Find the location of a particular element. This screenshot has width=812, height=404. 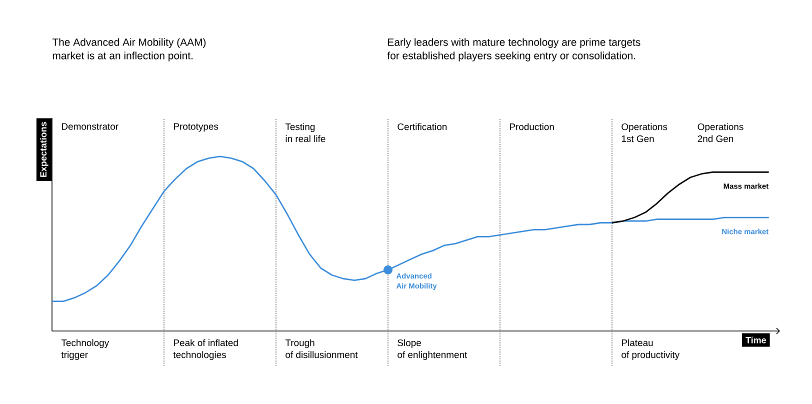

y-axis-title: Expectations is located at coordinates (44, 149).